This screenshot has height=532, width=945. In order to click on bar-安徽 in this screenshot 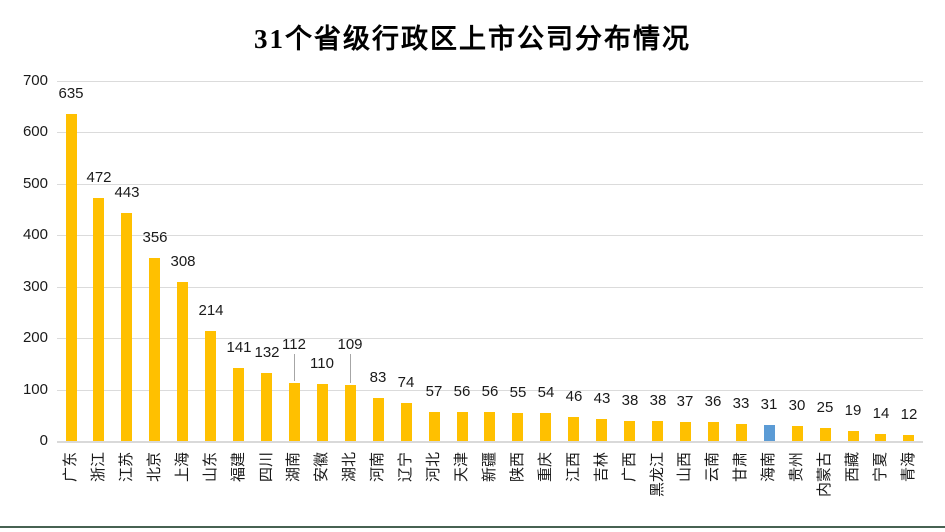, I will do `click(322, 412)`.